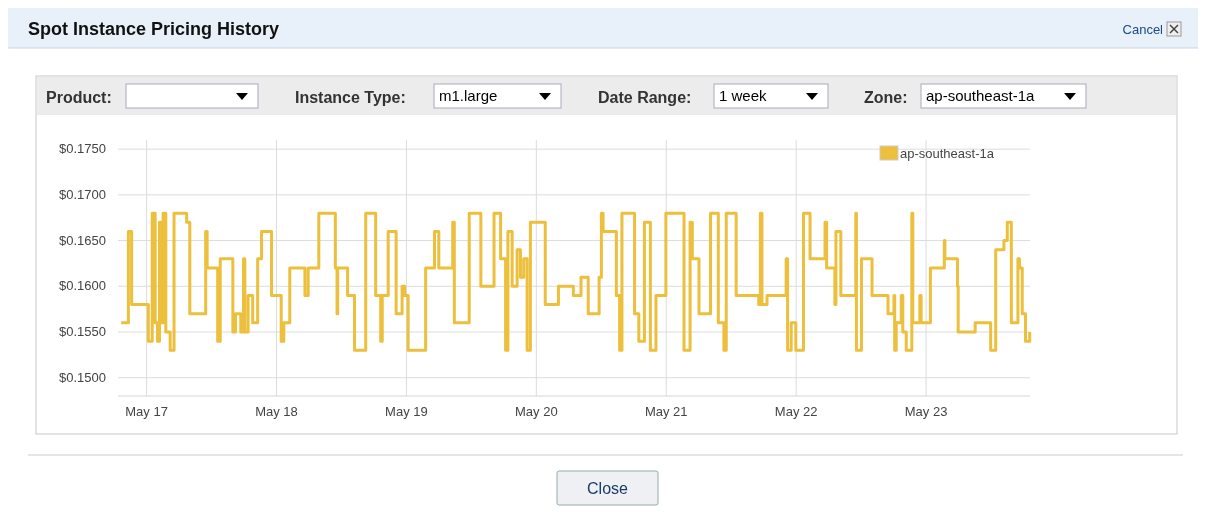 This screenshot has width=1206, height=531. I want to click on y-tick-label: $0.1650, so click(82, 240).